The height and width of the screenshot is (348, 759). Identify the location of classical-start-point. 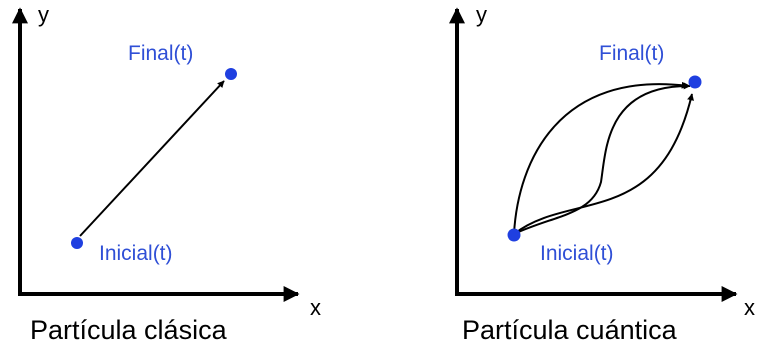
(77, 243).